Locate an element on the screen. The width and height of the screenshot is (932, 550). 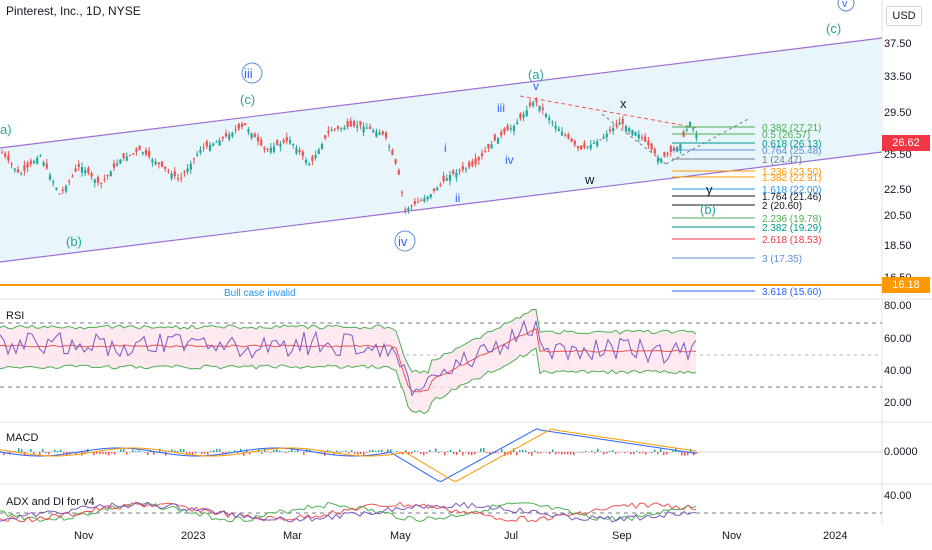
price-axis-tick: 25.50 is located at coordinates (898, 155).